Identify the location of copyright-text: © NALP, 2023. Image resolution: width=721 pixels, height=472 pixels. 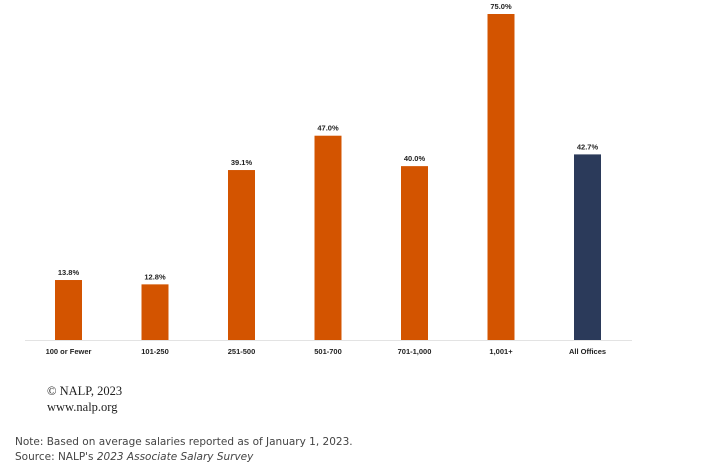
(85, 391).